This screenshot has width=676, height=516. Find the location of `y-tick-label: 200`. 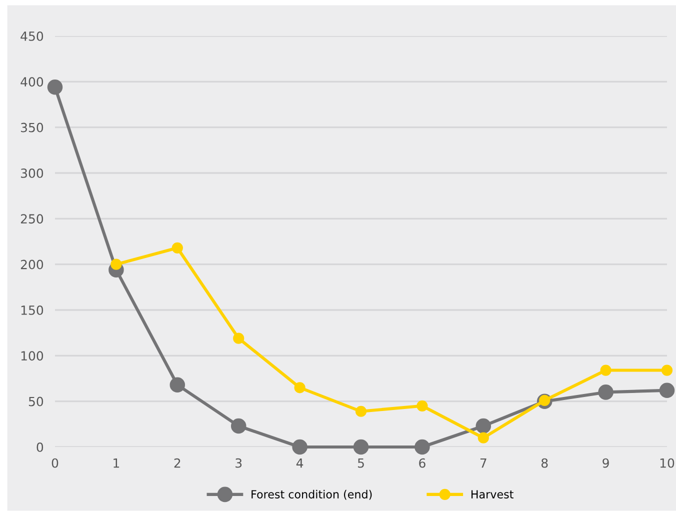

y-tick-label: 200 is located at coordinates (32, 265).